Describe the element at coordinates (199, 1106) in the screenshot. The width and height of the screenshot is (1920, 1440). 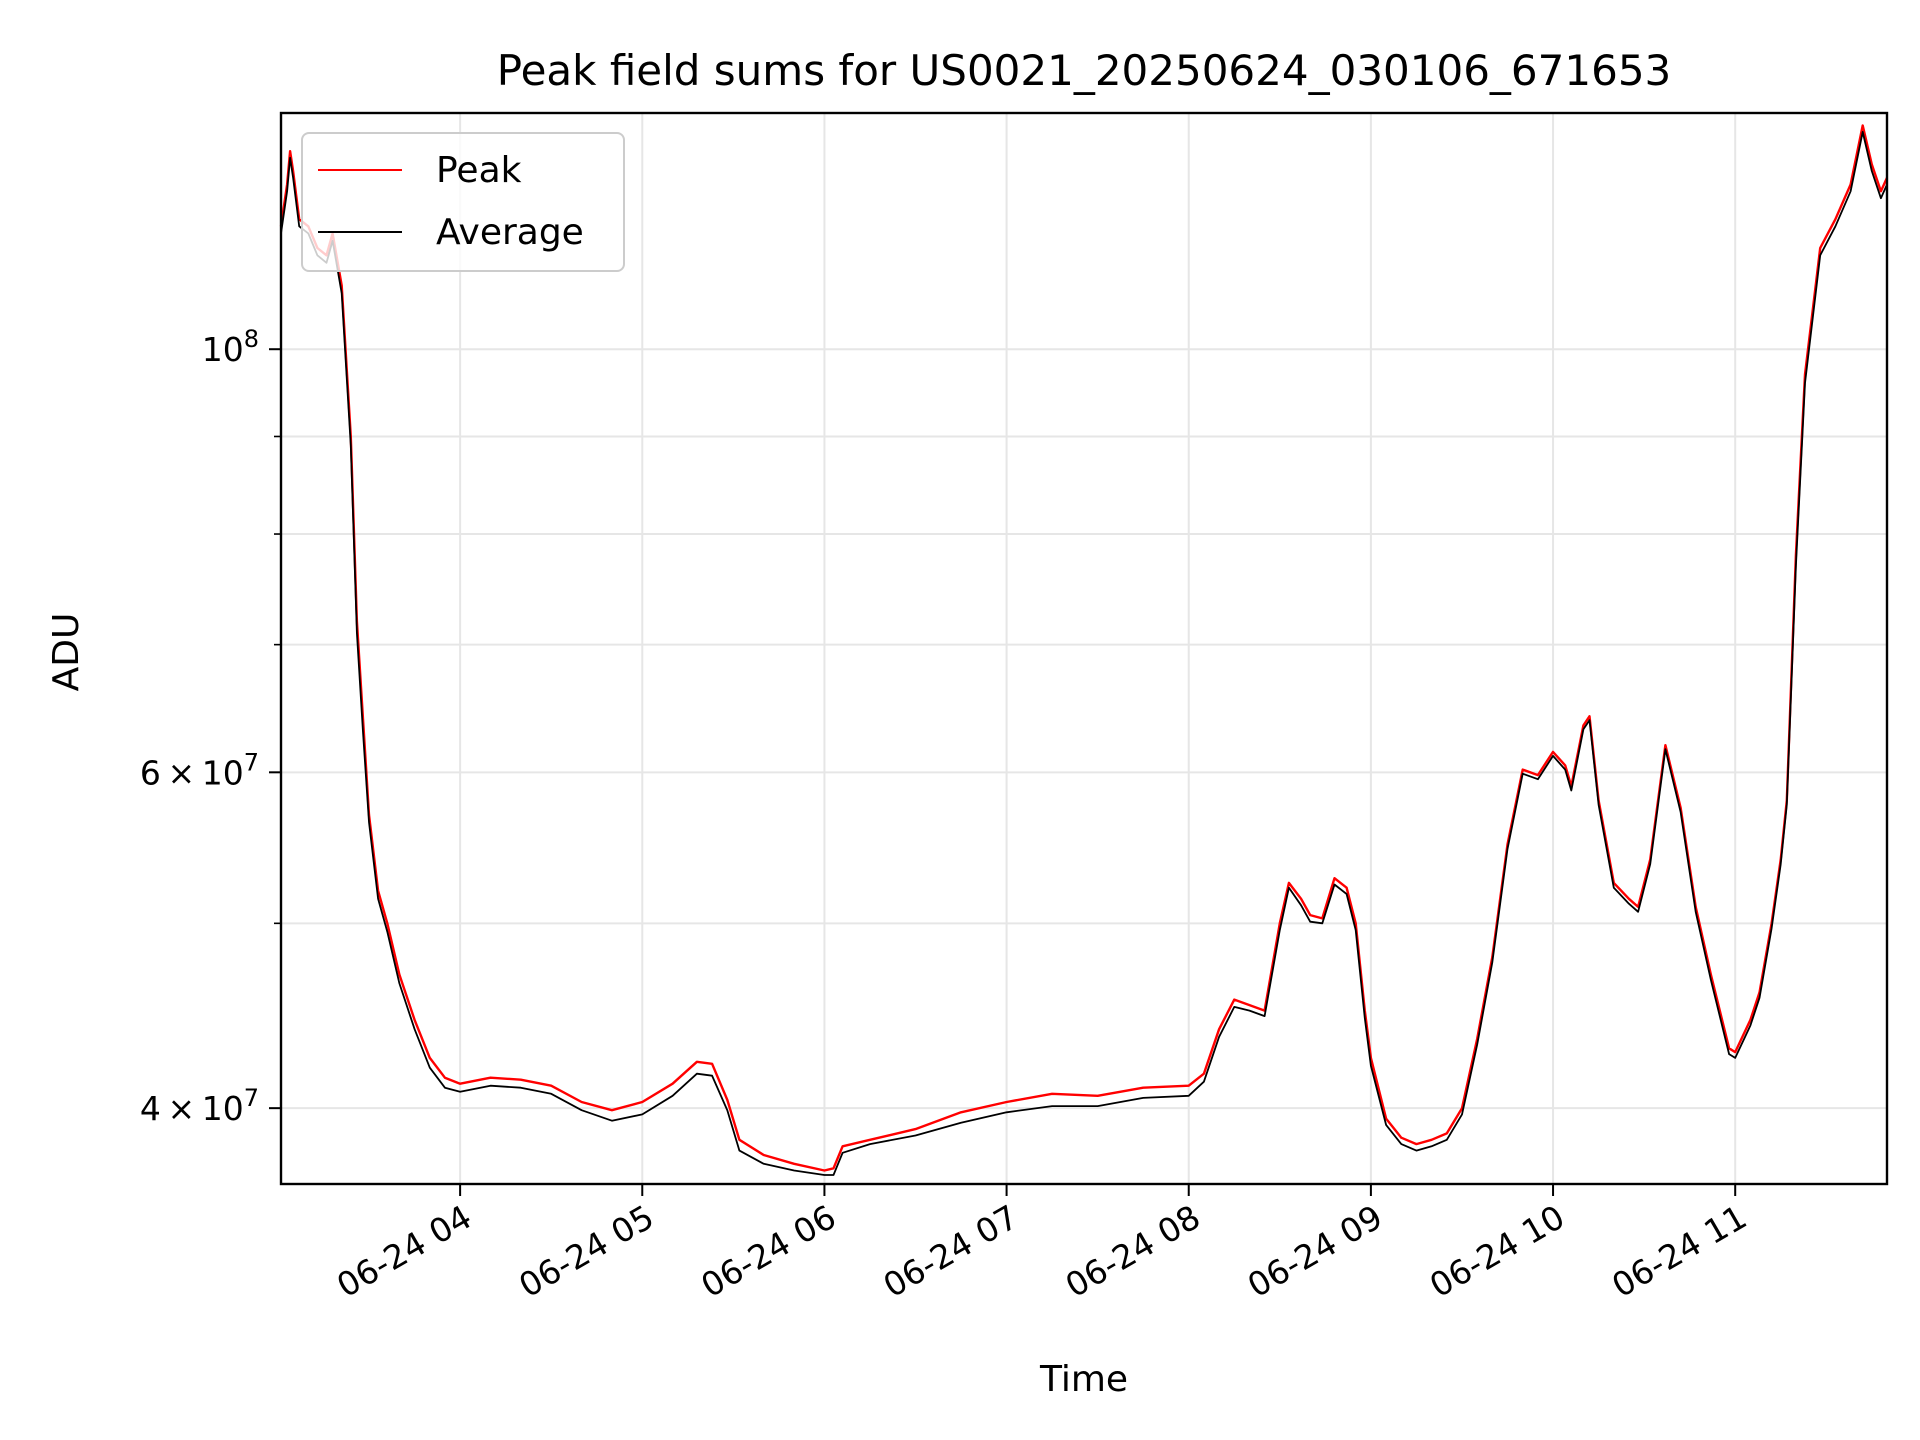
I see `y-tick-label: 4 × 10⁷` at that location.